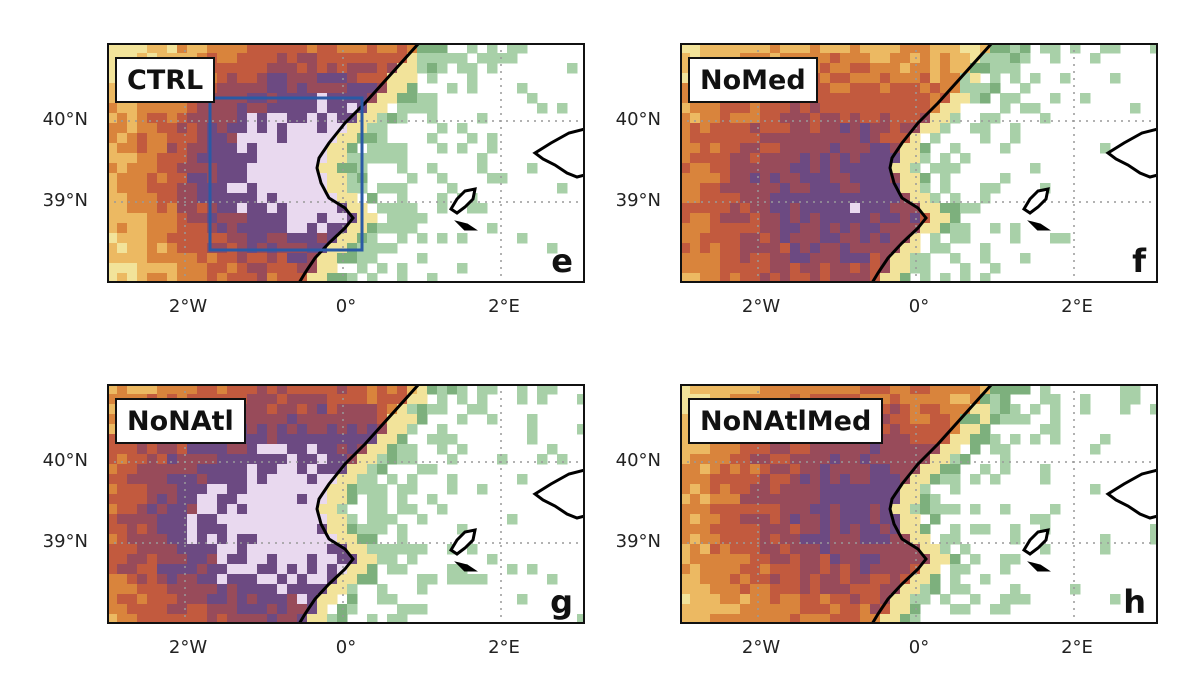  Describe the element at coordinates (165, 80) in the screenshot. I see `experiment-label: CTRL` at that location.